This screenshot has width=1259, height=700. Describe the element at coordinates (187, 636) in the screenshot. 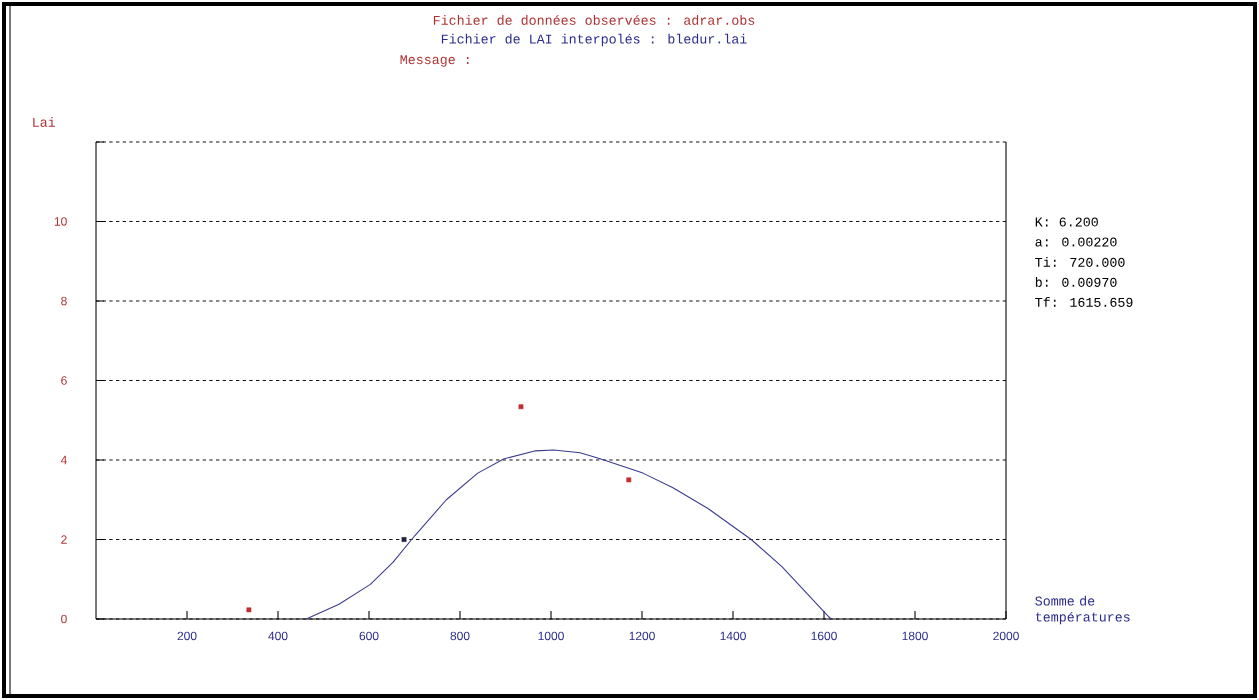

I see `x-tick-label: 200` at that location.